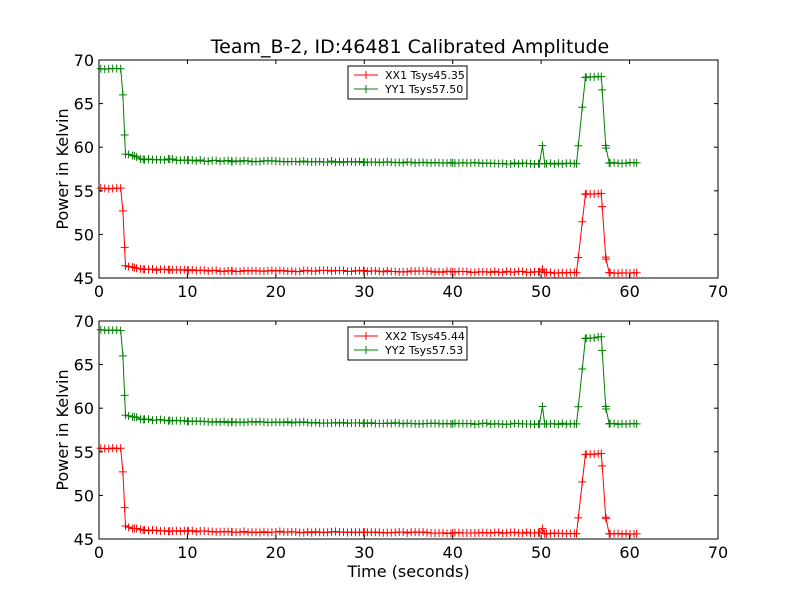  I want to click on x-axis-label: Time (seconds), so click(407, 571).